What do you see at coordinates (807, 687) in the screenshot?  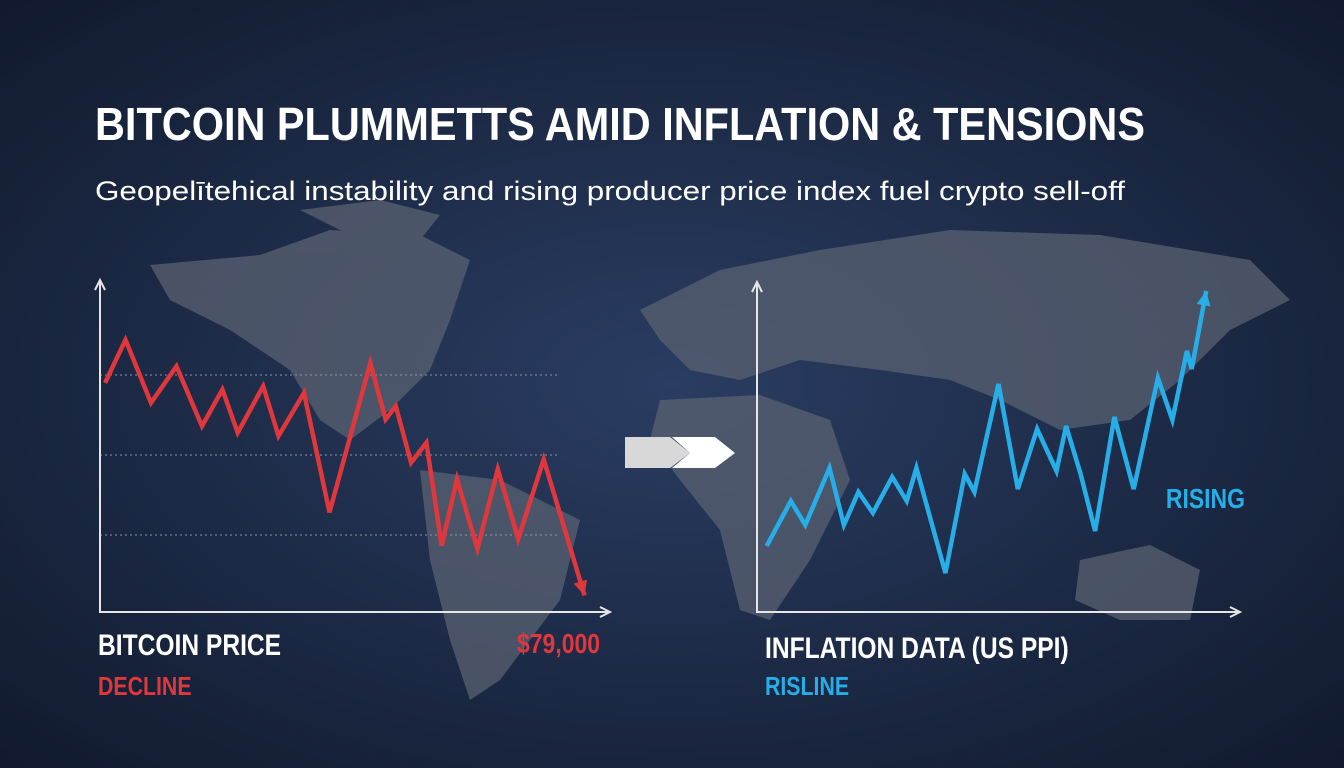 I see `chart-sublabel: RISLINE` at bounding box center [807, 687].